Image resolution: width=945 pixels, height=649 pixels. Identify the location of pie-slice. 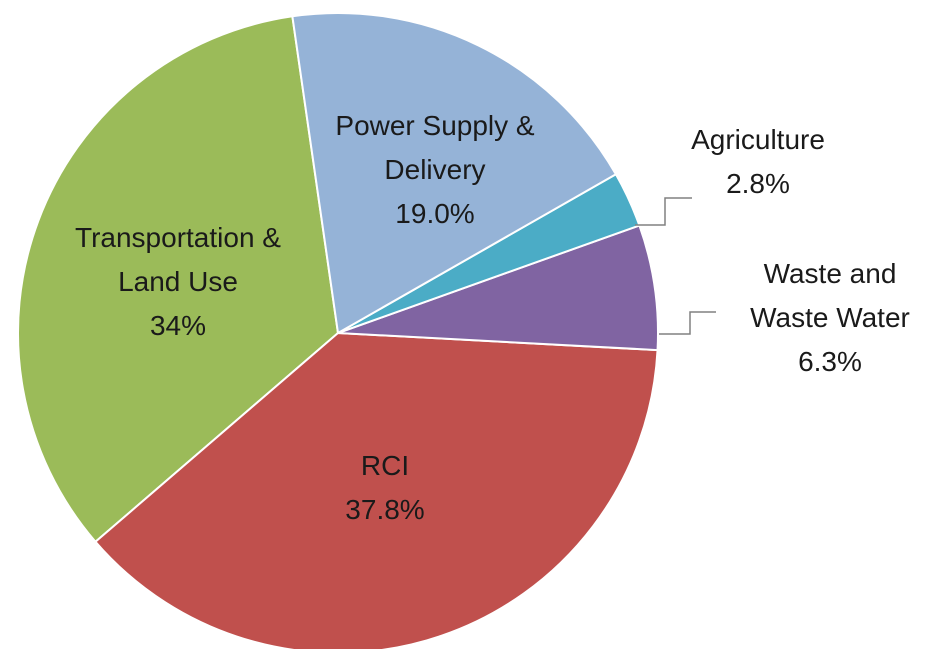
(498, 288).